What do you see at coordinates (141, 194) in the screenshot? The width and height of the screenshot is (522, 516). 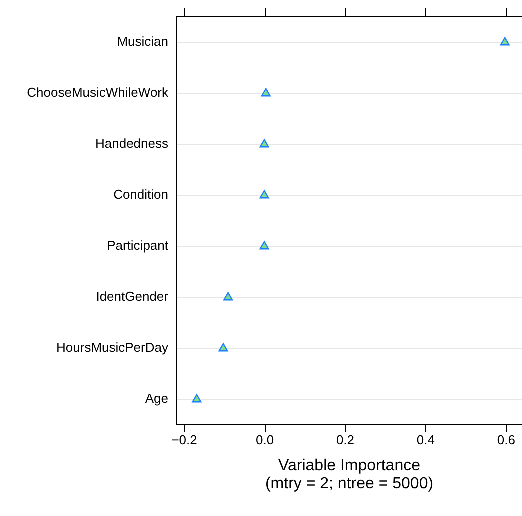 I see `y-tick-label: Condition` at bounding box center [141, 194].